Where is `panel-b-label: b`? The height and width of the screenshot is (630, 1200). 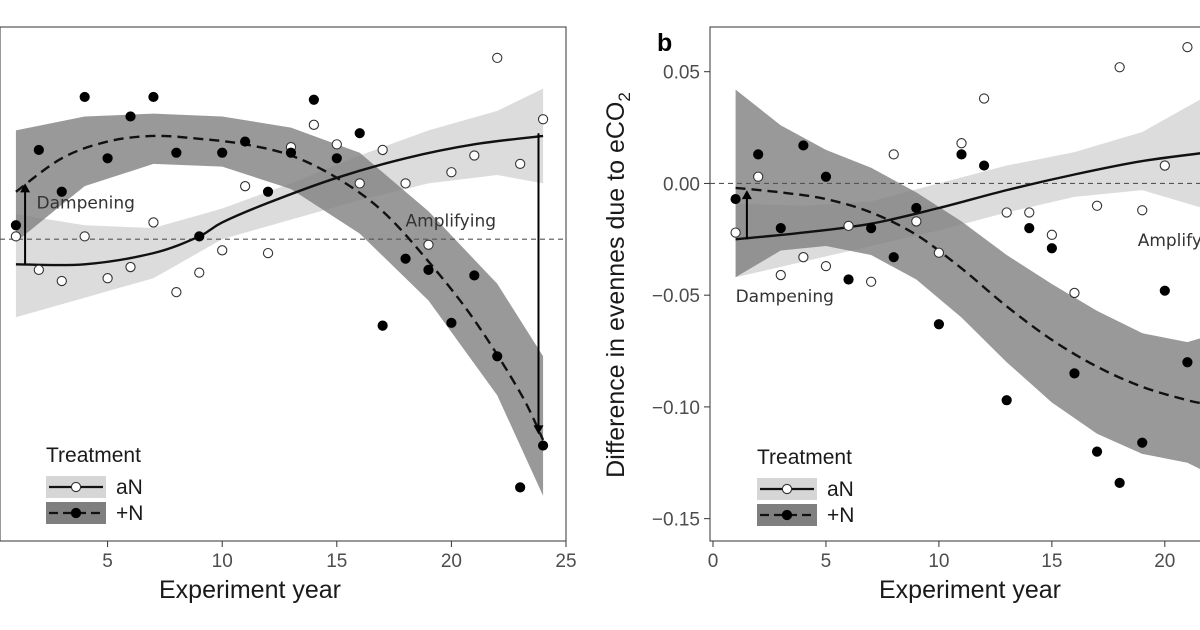 panel-b-label: b is located at coordinates (664, 43).